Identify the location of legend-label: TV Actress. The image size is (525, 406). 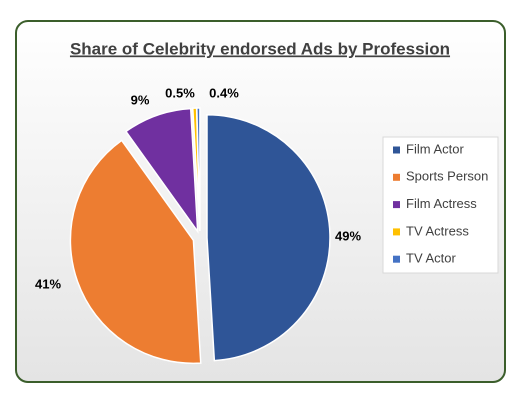
(437, 230).